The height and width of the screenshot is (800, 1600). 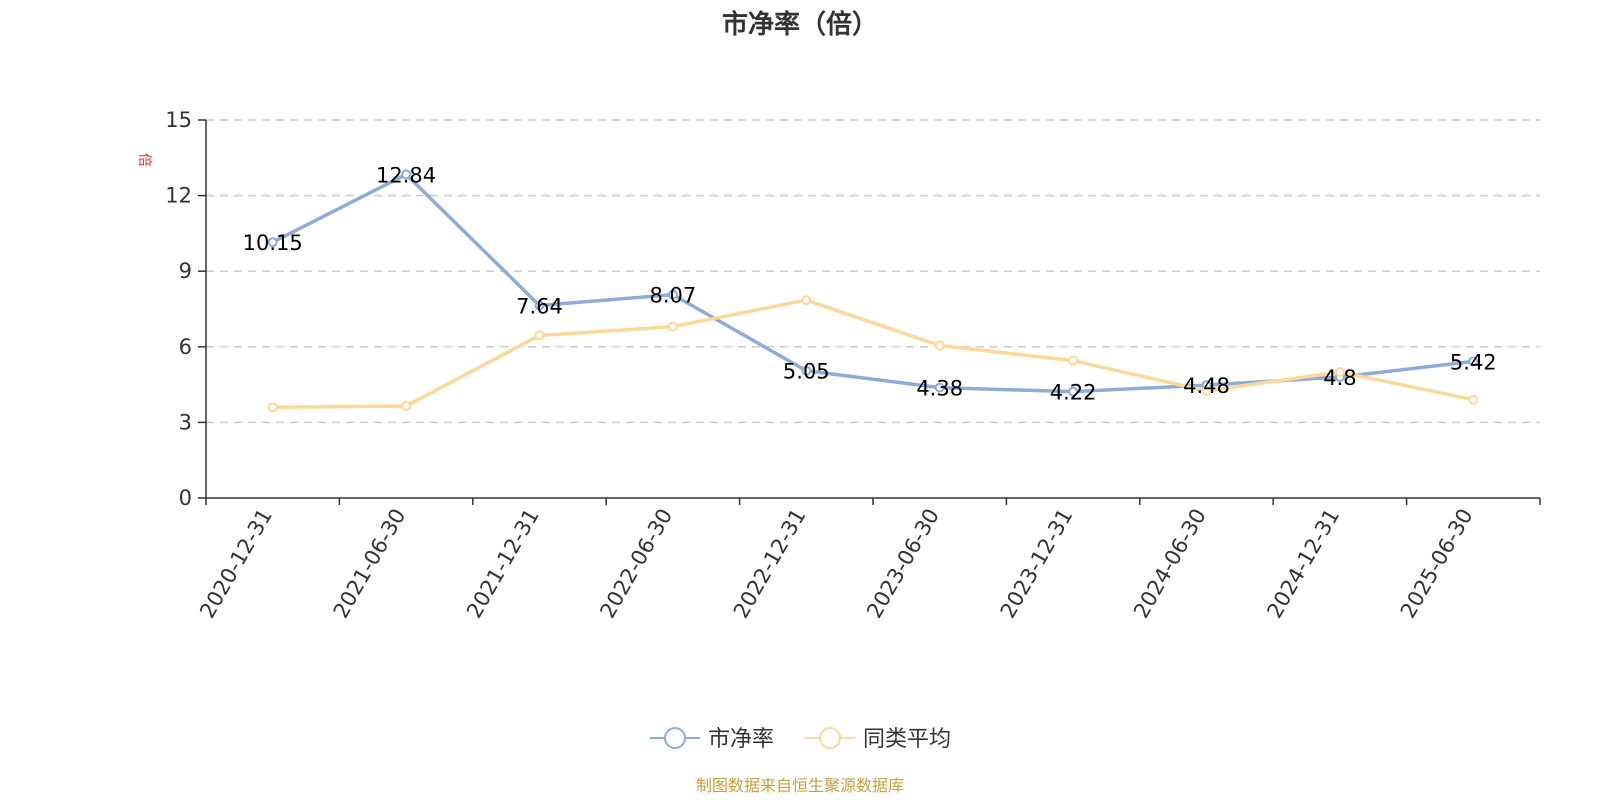 What do you see at coordinates (770, 564) in the screenshot?
I see `x-tick-label: 2022-12-31` at bounding box center [770, 564].